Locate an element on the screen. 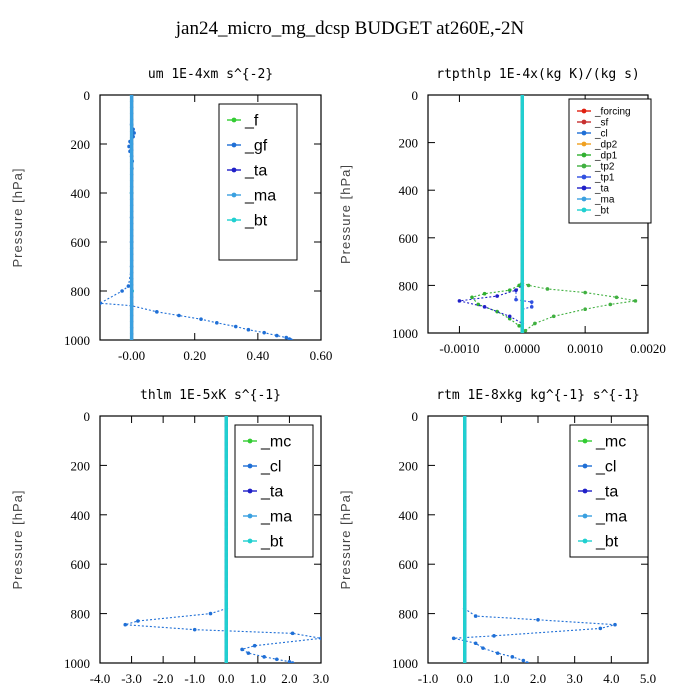 This screenshot has width=700, height=700. legend-label: _mc is located at coordinates (610, 442).